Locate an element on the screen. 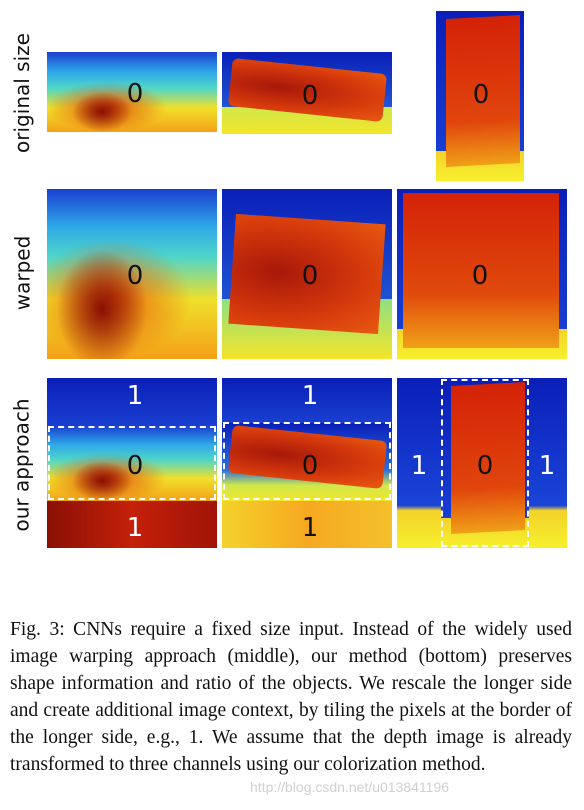 This screenshot has width=584, height=810. warped-panel-2: 0 is located at coordinates (307, 274).